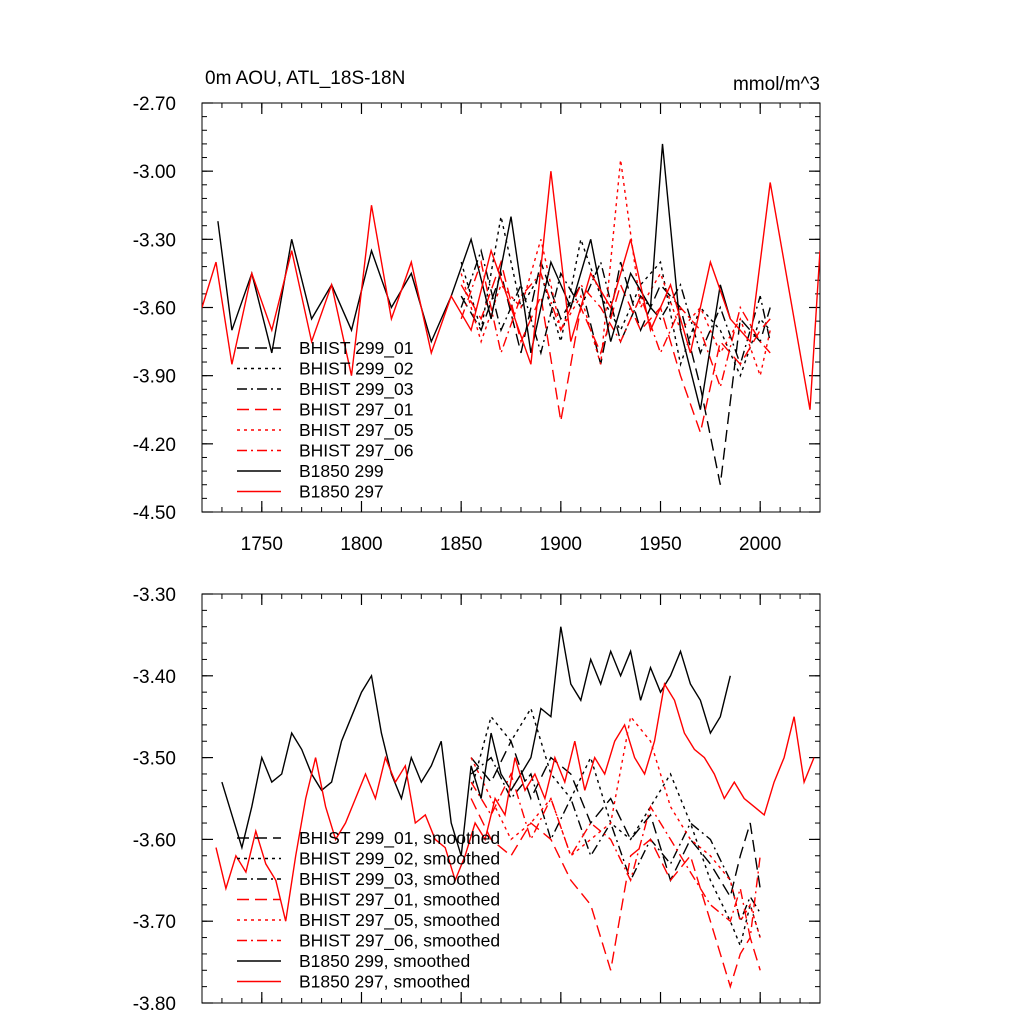 This screenshot has height=1029, width=1024. What do you see at coordinates (399, 900) in the screenshot?
I see `legend-label: BHIST 297_01, smoothed` at bounding box center [399, 900].